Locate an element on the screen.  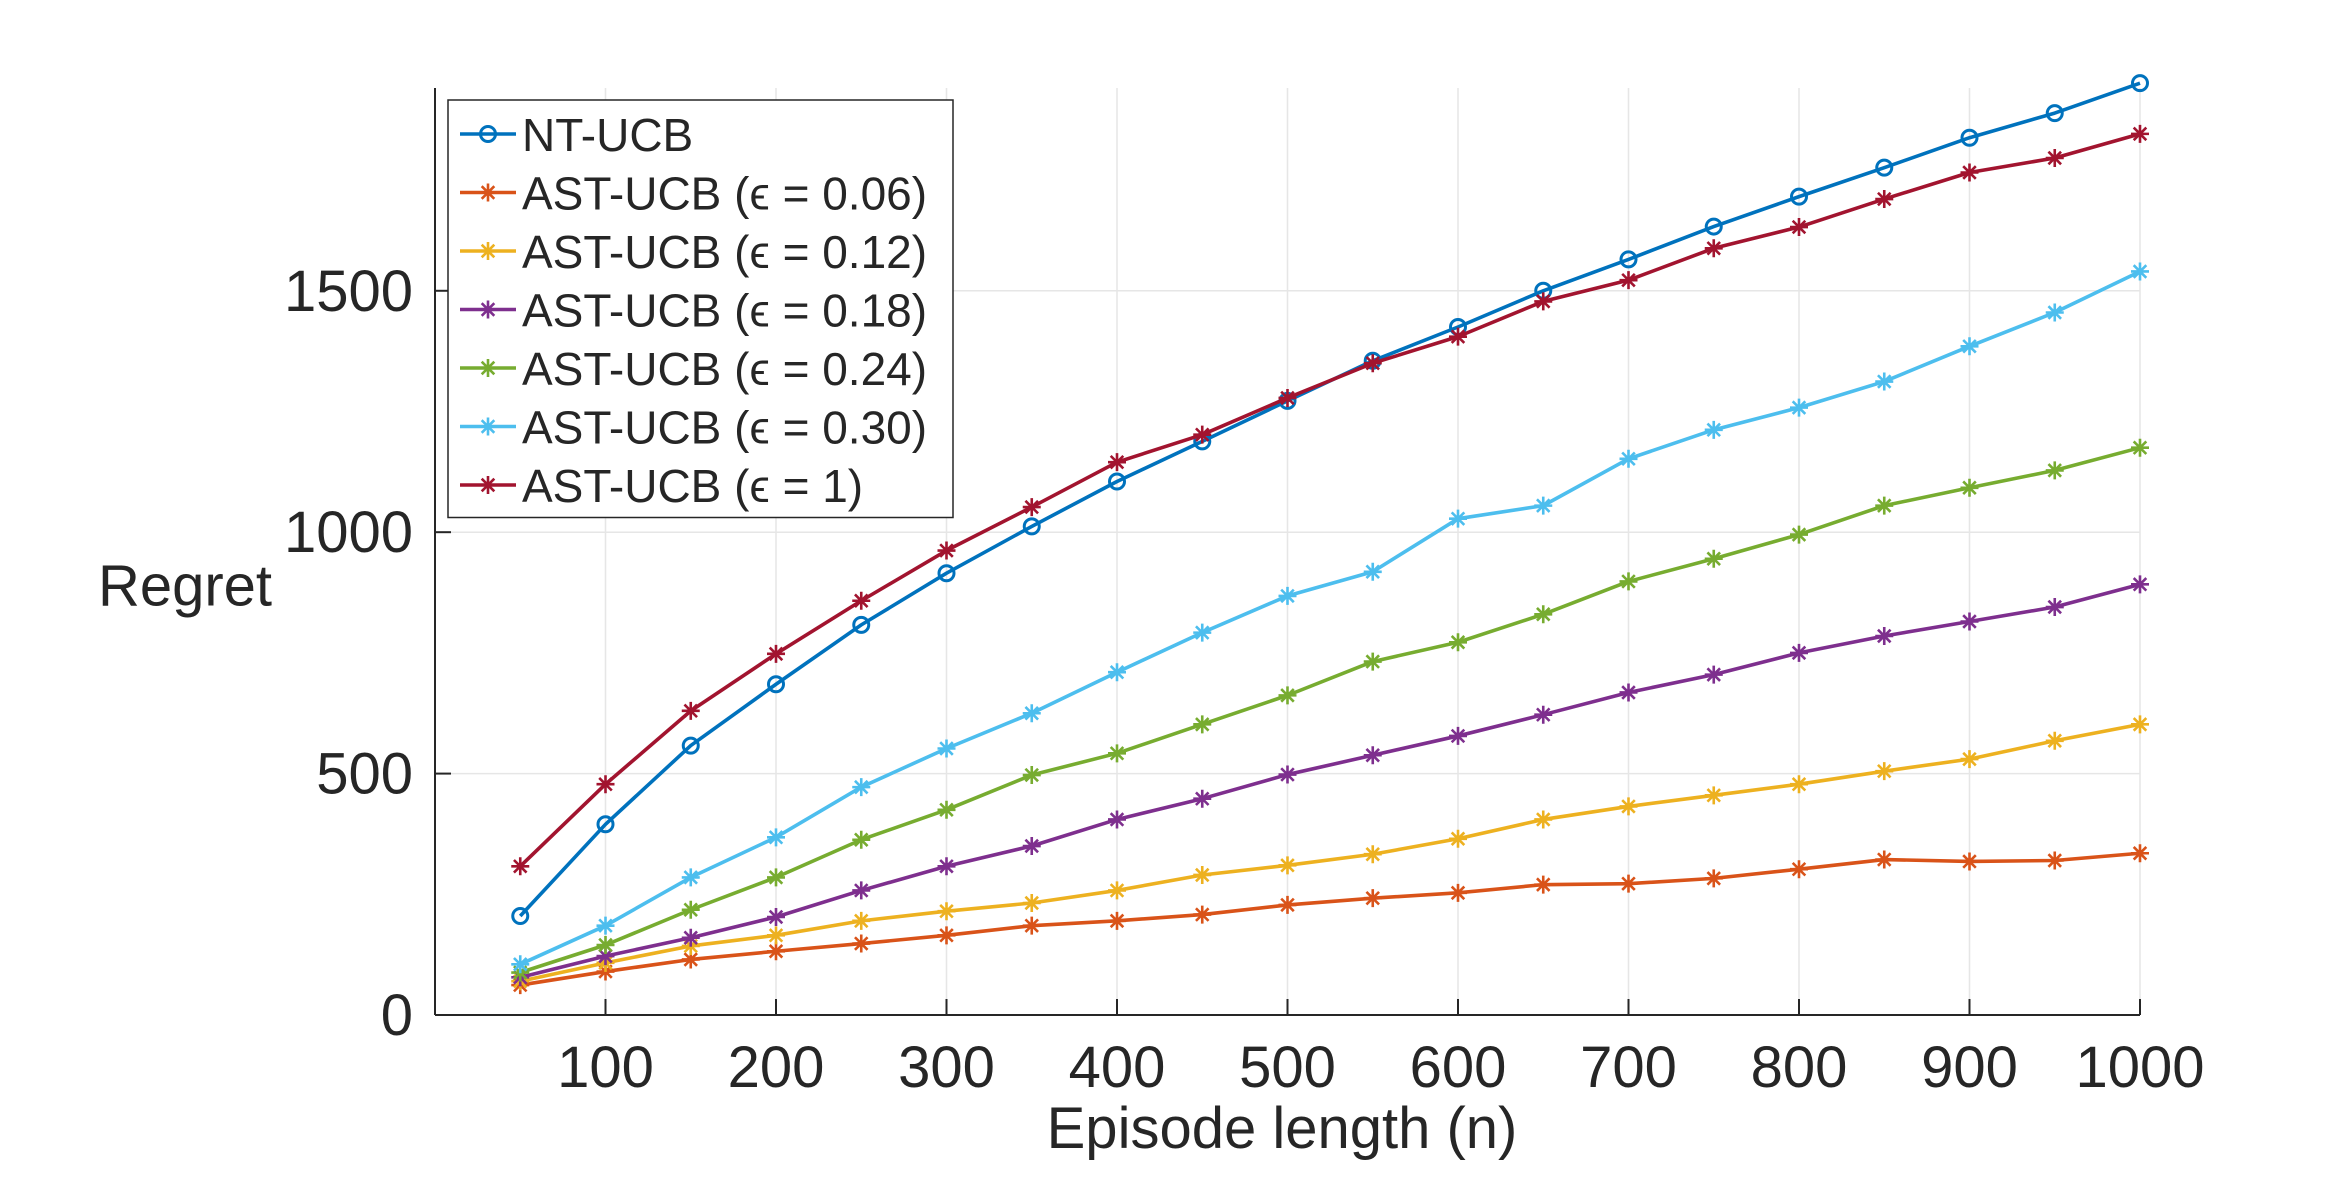
legend-entry: NT-UCB is located at coordinates (576, 135).